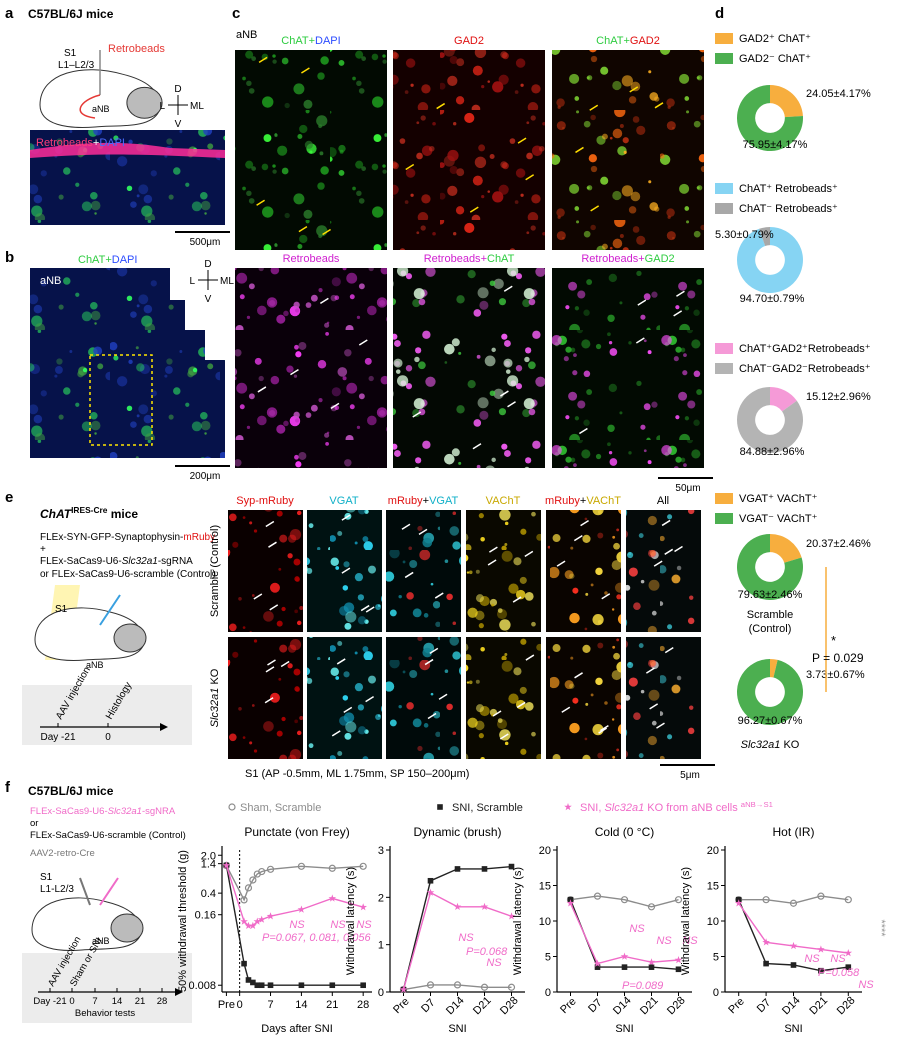 This screenshot has height=1050, width=897. I want to click on label: 28, so click(162, 1001).